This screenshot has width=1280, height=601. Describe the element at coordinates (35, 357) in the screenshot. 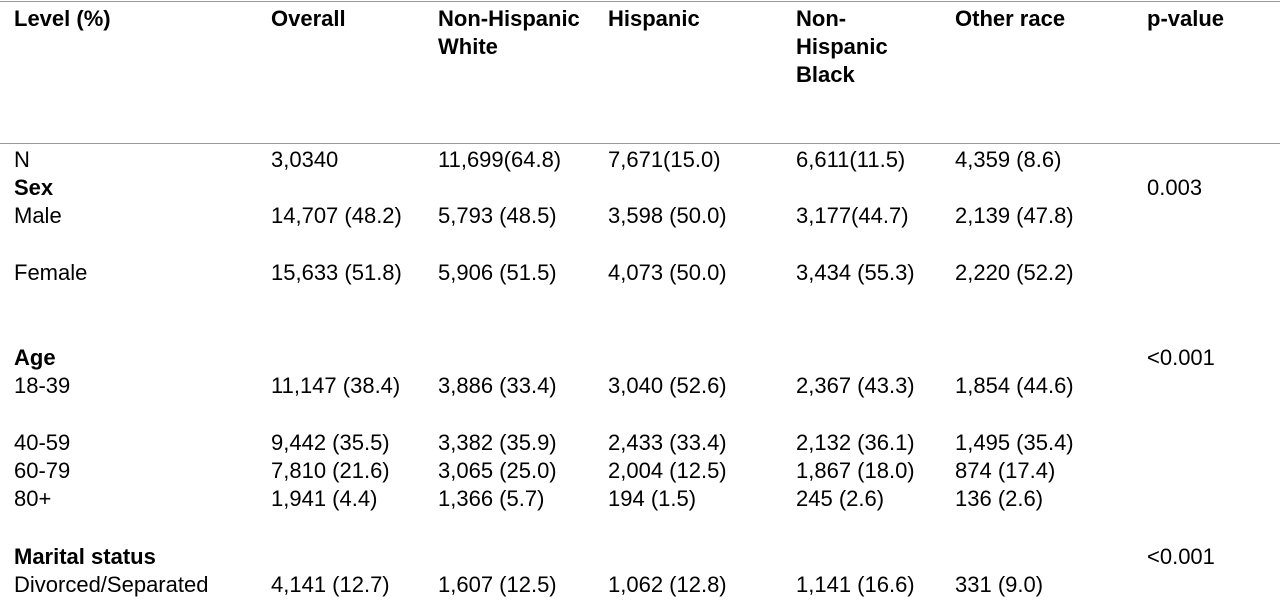

I see `section-age-label: Age` at that location.